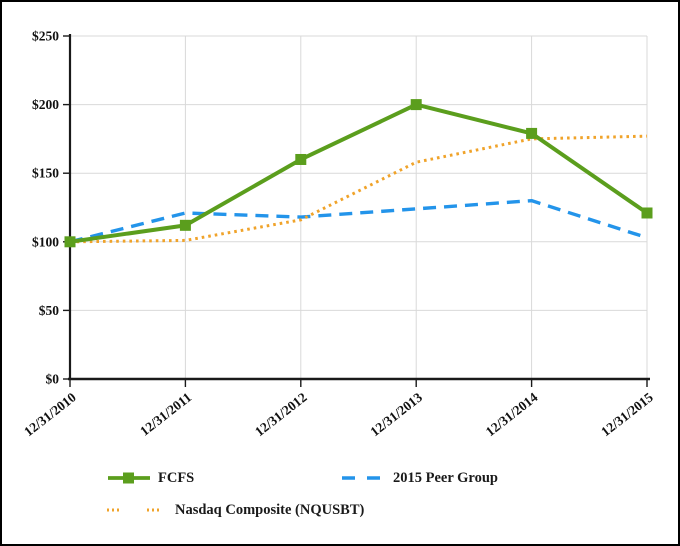  What do you see at coordinates (50, 414) in the screenshot?
I see `x-tick-label: 12/31/2010` at bounding box center [50, 414].